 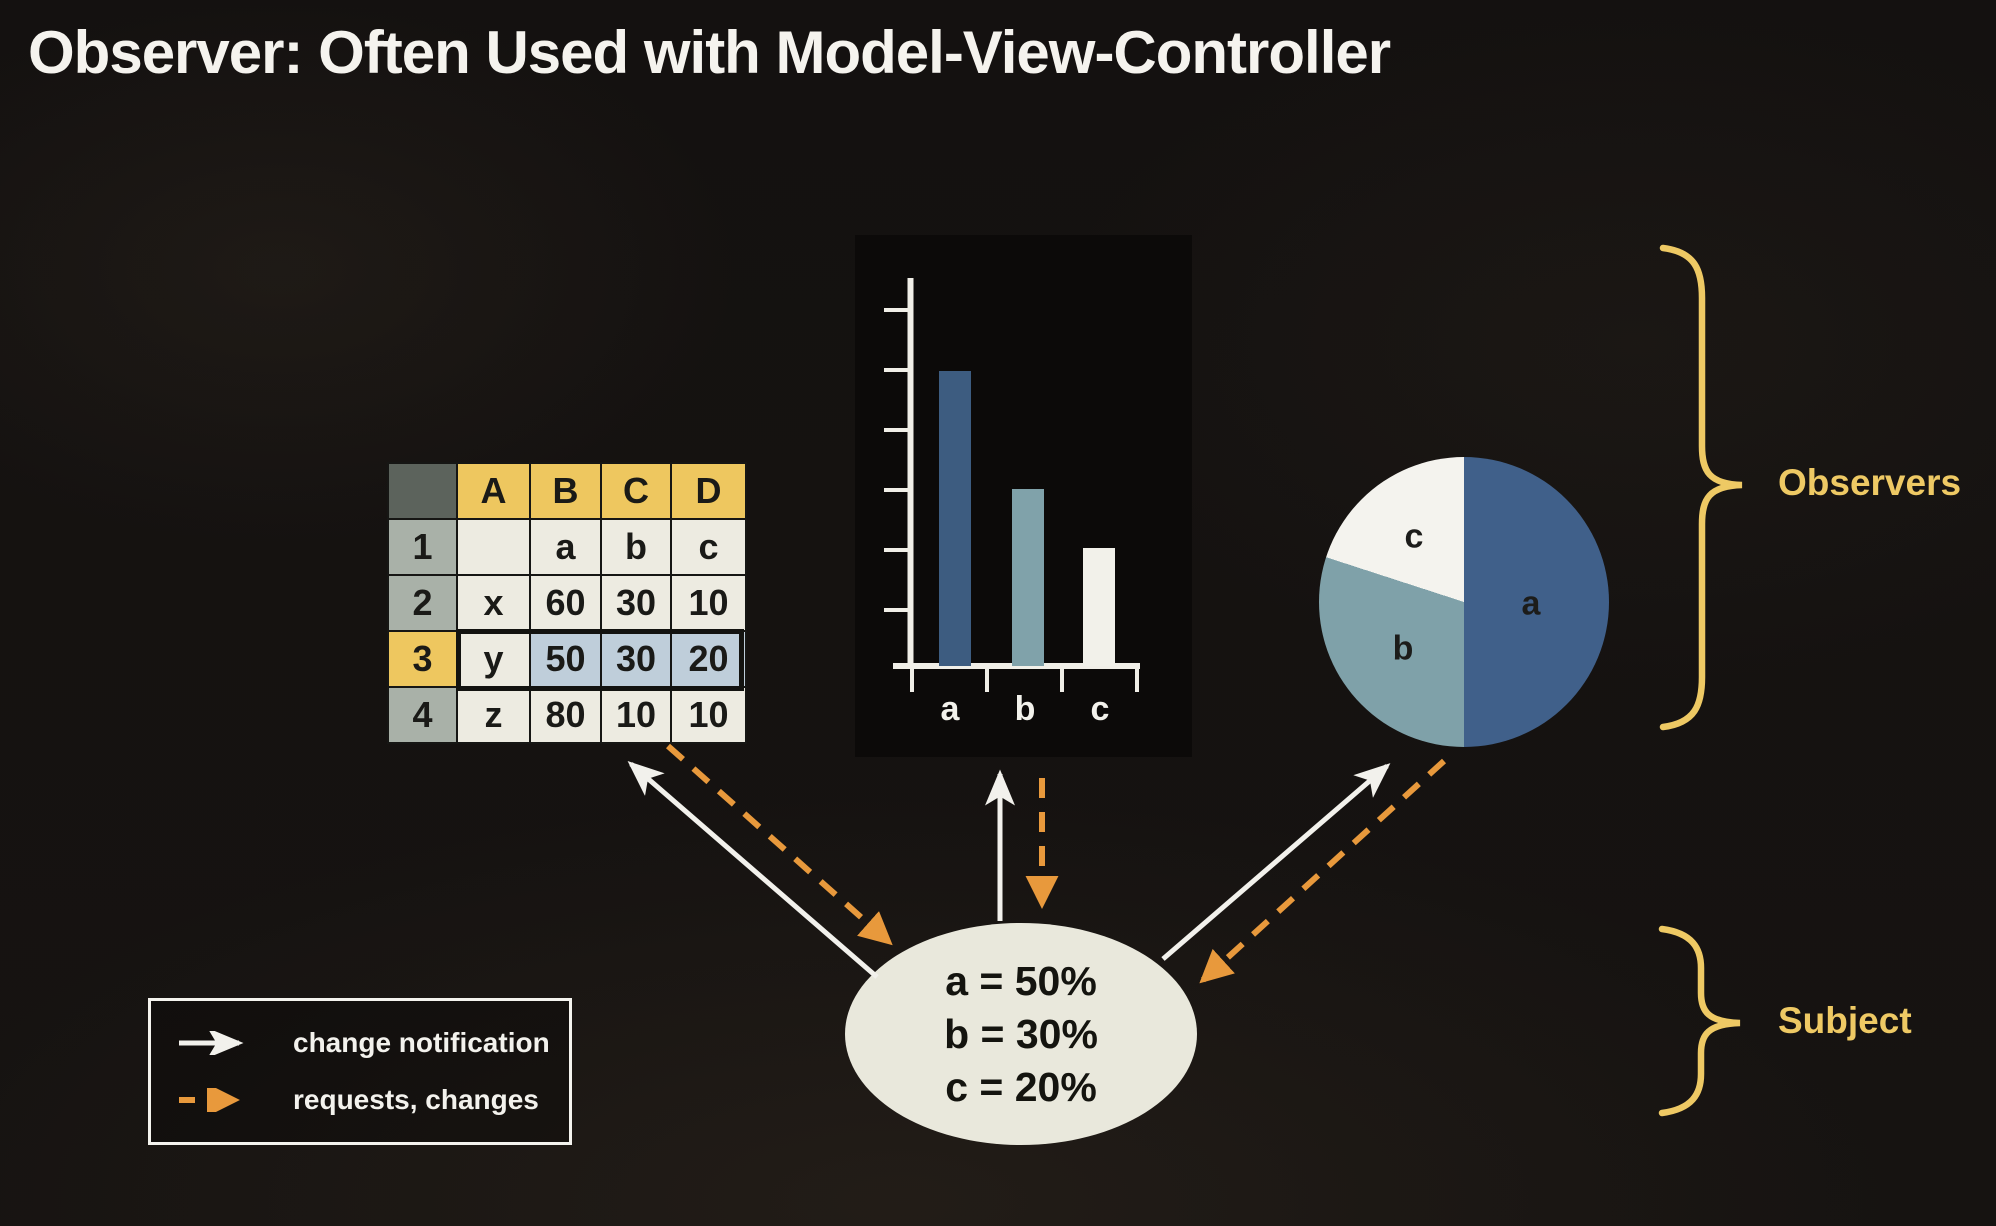 I want to click on sheet-col-header-d: D, so click(x=708, y=491).